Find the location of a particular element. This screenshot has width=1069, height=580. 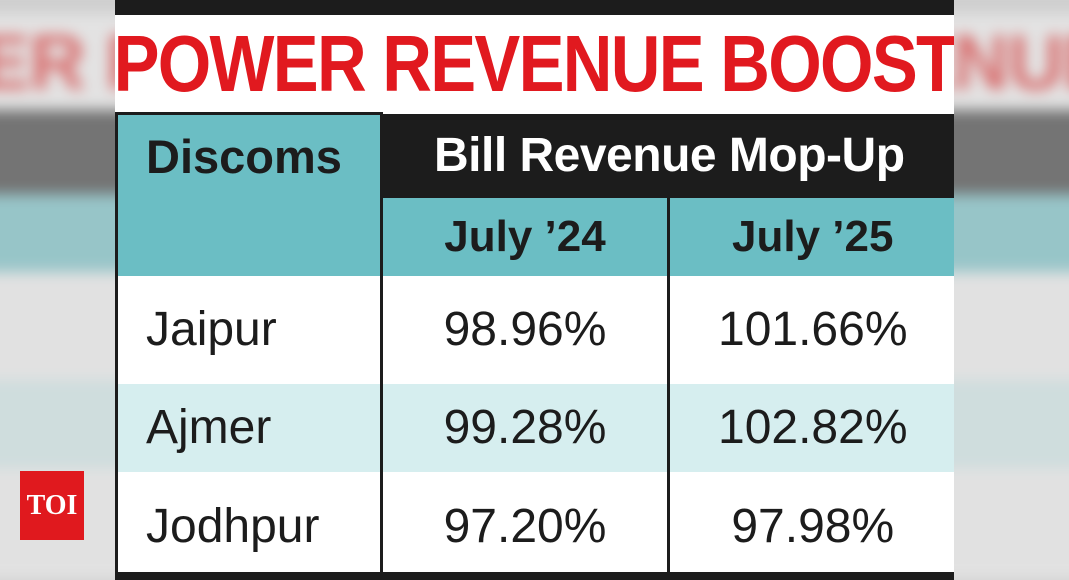

blurred-backdrop-left: POWER REVENUE BOOST is located at coordinates (57, 290).